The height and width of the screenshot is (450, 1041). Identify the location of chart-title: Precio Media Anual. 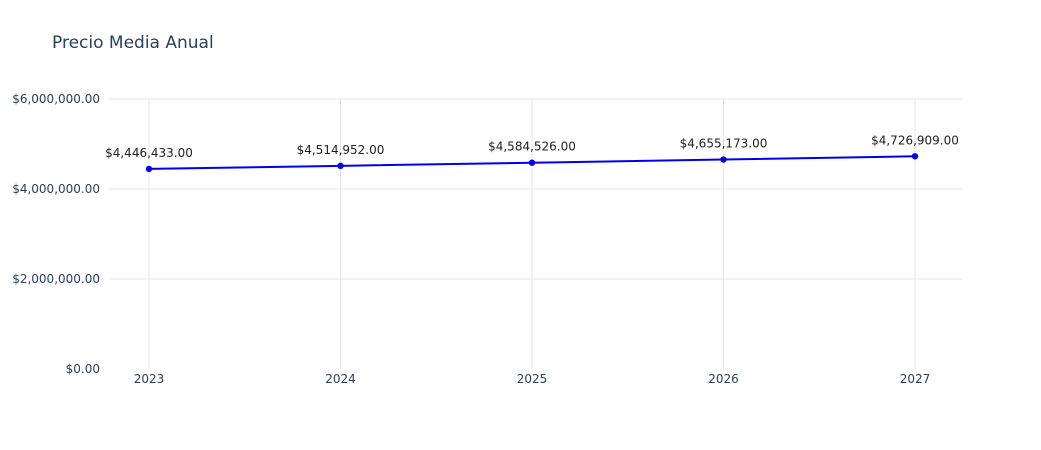
(133, 43).